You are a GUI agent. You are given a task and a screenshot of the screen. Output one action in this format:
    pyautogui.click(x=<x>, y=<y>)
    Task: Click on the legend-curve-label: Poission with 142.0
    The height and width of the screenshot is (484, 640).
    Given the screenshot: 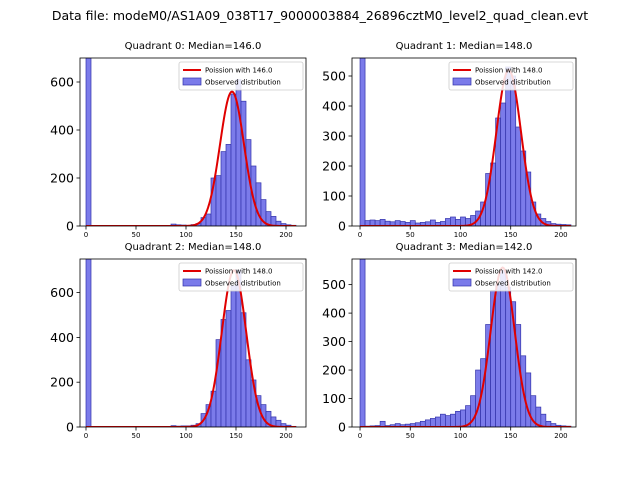 What is the action you would take?
    pyautogui.click(x=509, y=272)
    